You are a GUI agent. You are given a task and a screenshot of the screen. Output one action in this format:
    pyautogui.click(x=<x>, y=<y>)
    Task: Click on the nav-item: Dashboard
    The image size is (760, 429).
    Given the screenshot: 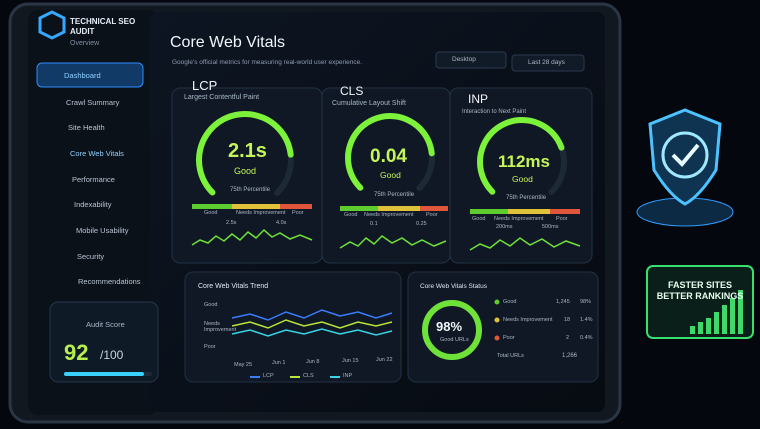 What is the action you would take?
    pyautogui.click(x=82, y=75)
    